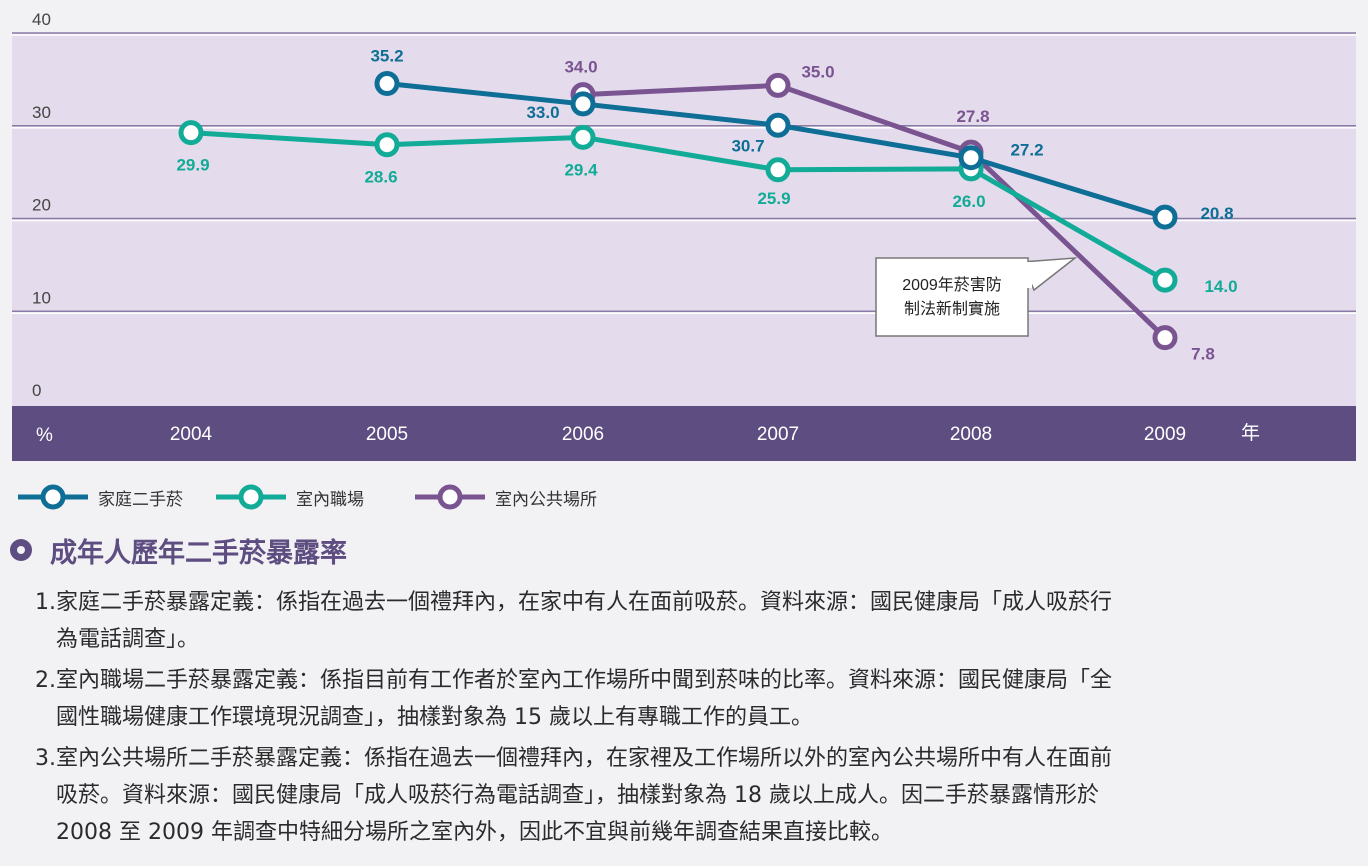  I want to click on legend-label-public-place: 室內公共場所, so click(546, 499).